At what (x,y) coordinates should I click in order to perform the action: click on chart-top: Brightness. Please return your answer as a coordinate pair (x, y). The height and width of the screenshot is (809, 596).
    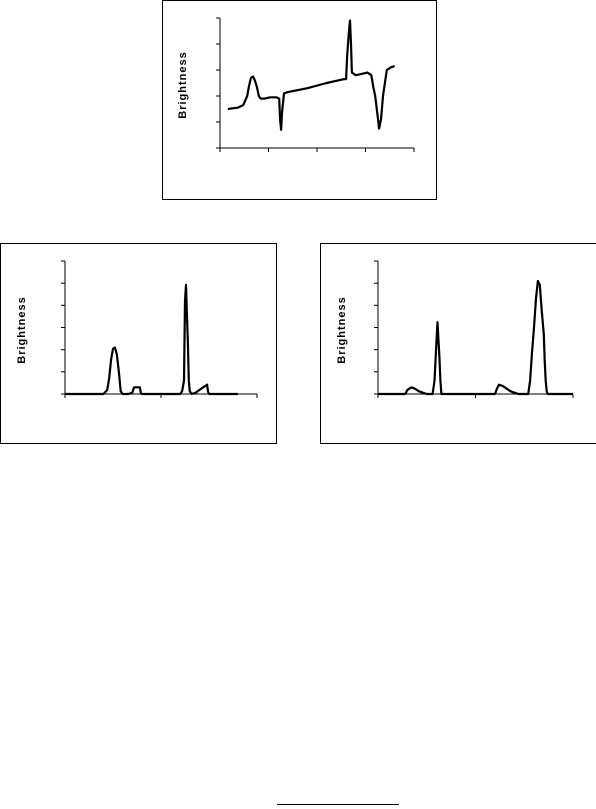
    Looking at the image, I should click on (296, 84).